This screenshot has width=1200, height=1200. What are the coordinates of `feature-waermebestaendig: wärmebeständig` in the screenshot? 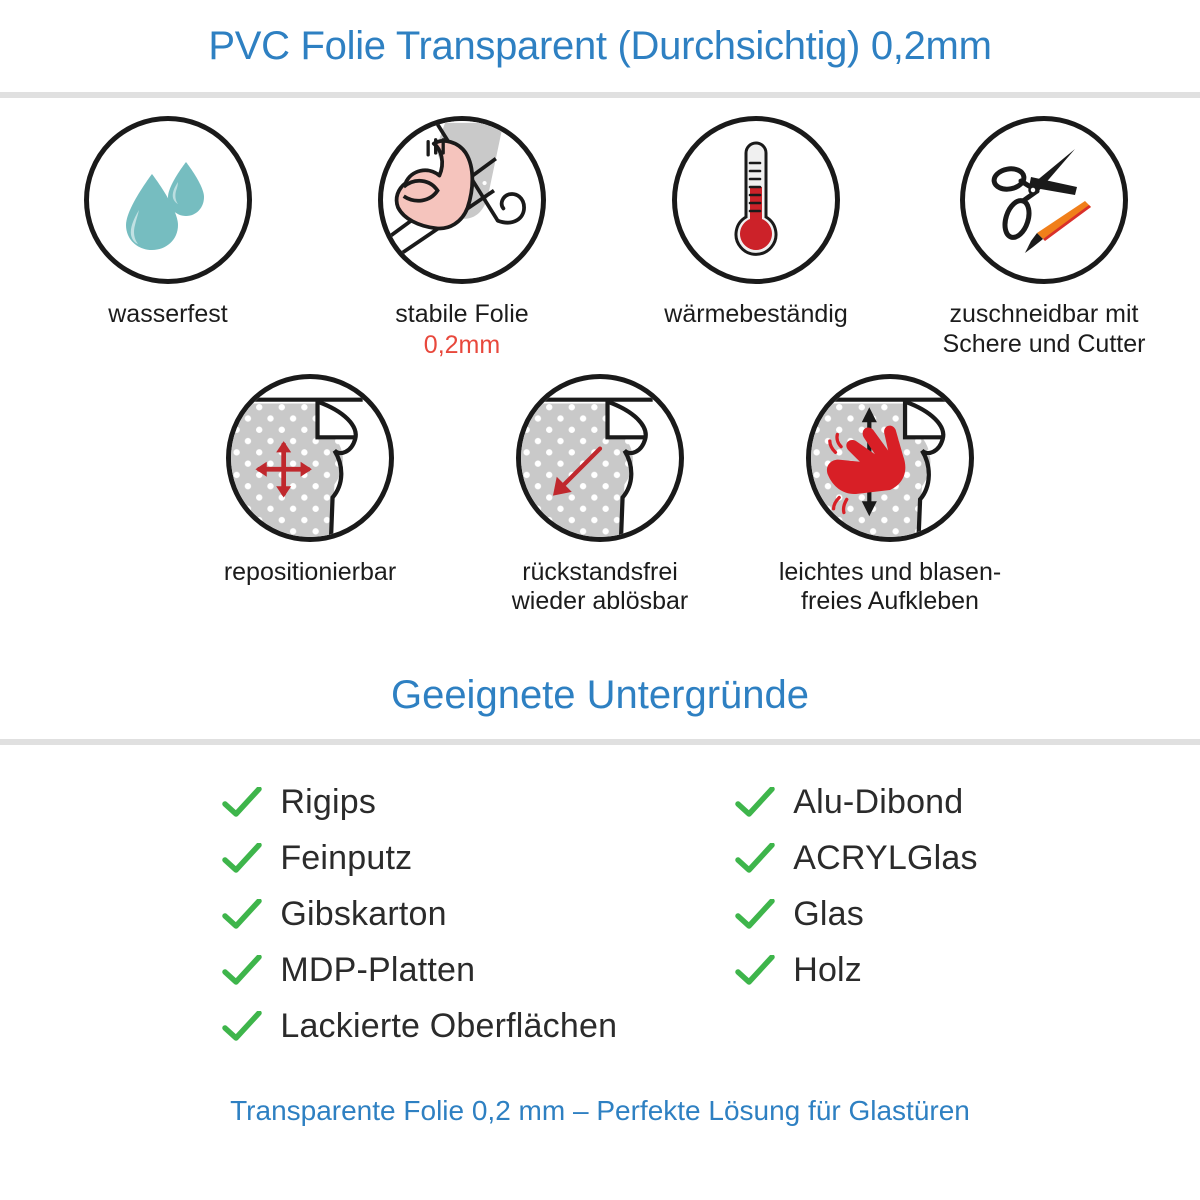 It's located at (756, 238).